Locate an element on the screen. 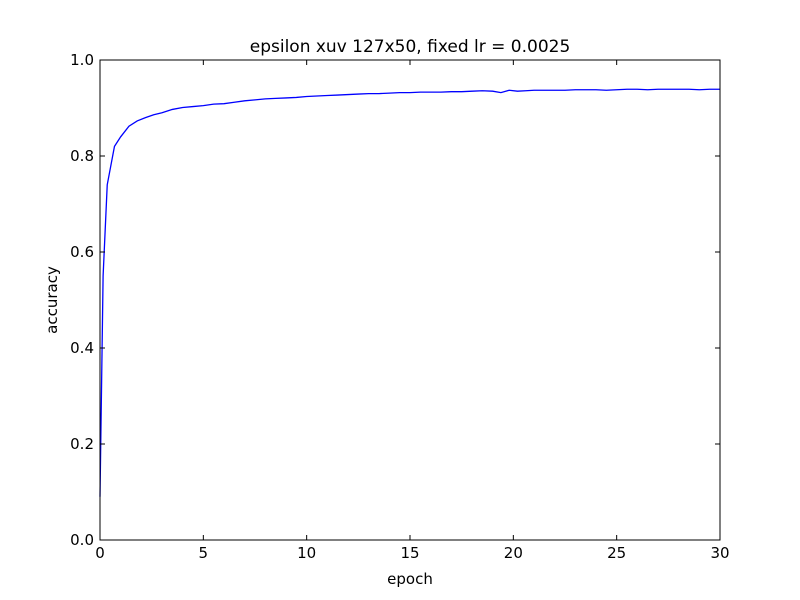 The height and width of the screenshot is (600, 800). y-tick-label: 0.2 is located at coordinates (82, 444).